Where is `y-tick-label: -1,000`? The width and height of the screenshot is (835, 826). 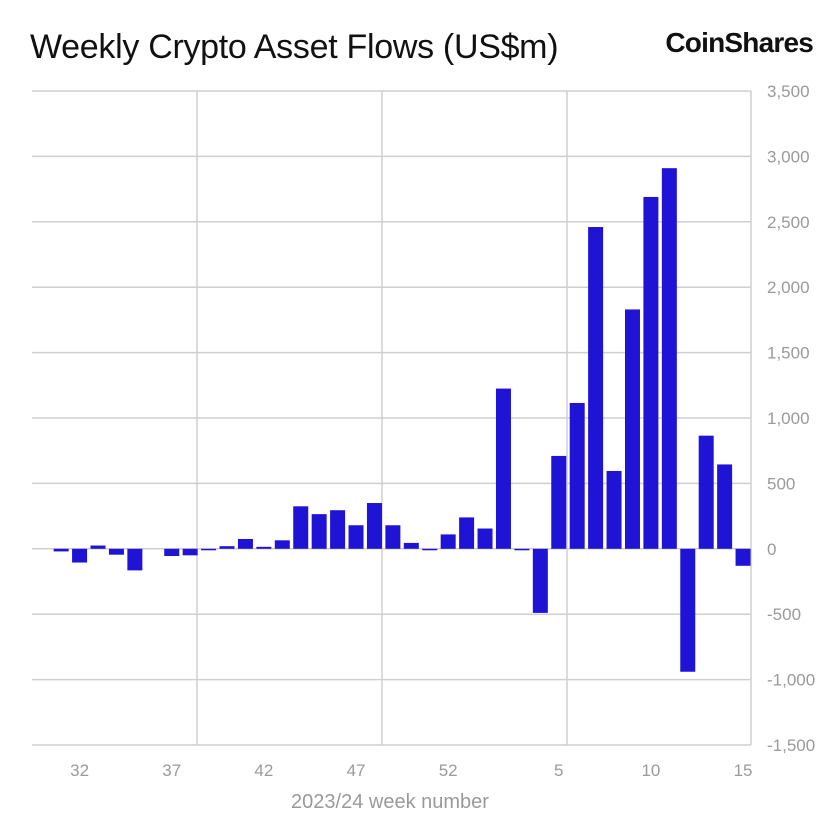 y-tick-label: -1,000 is located at coordinates (791, 680).